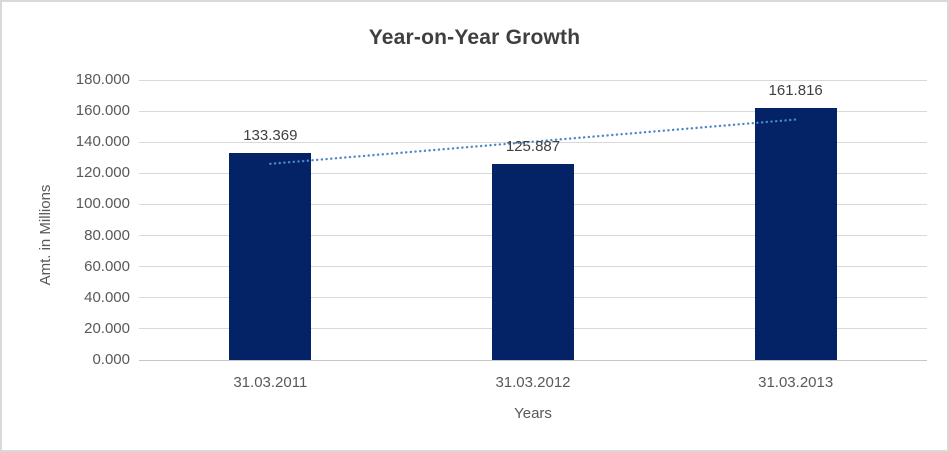  What do you see at coordinates (111, 359) in the screenshot?
I see `y-tick-label: 0.000` at bounding box center [111, 359].